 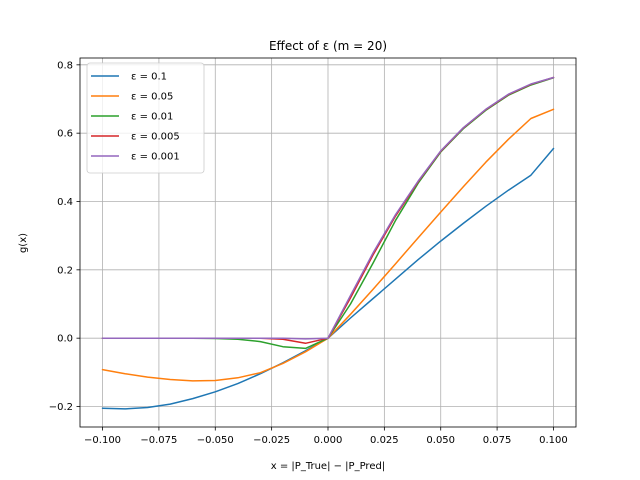 I want to click on legend-box, so click(x=145, y=118).